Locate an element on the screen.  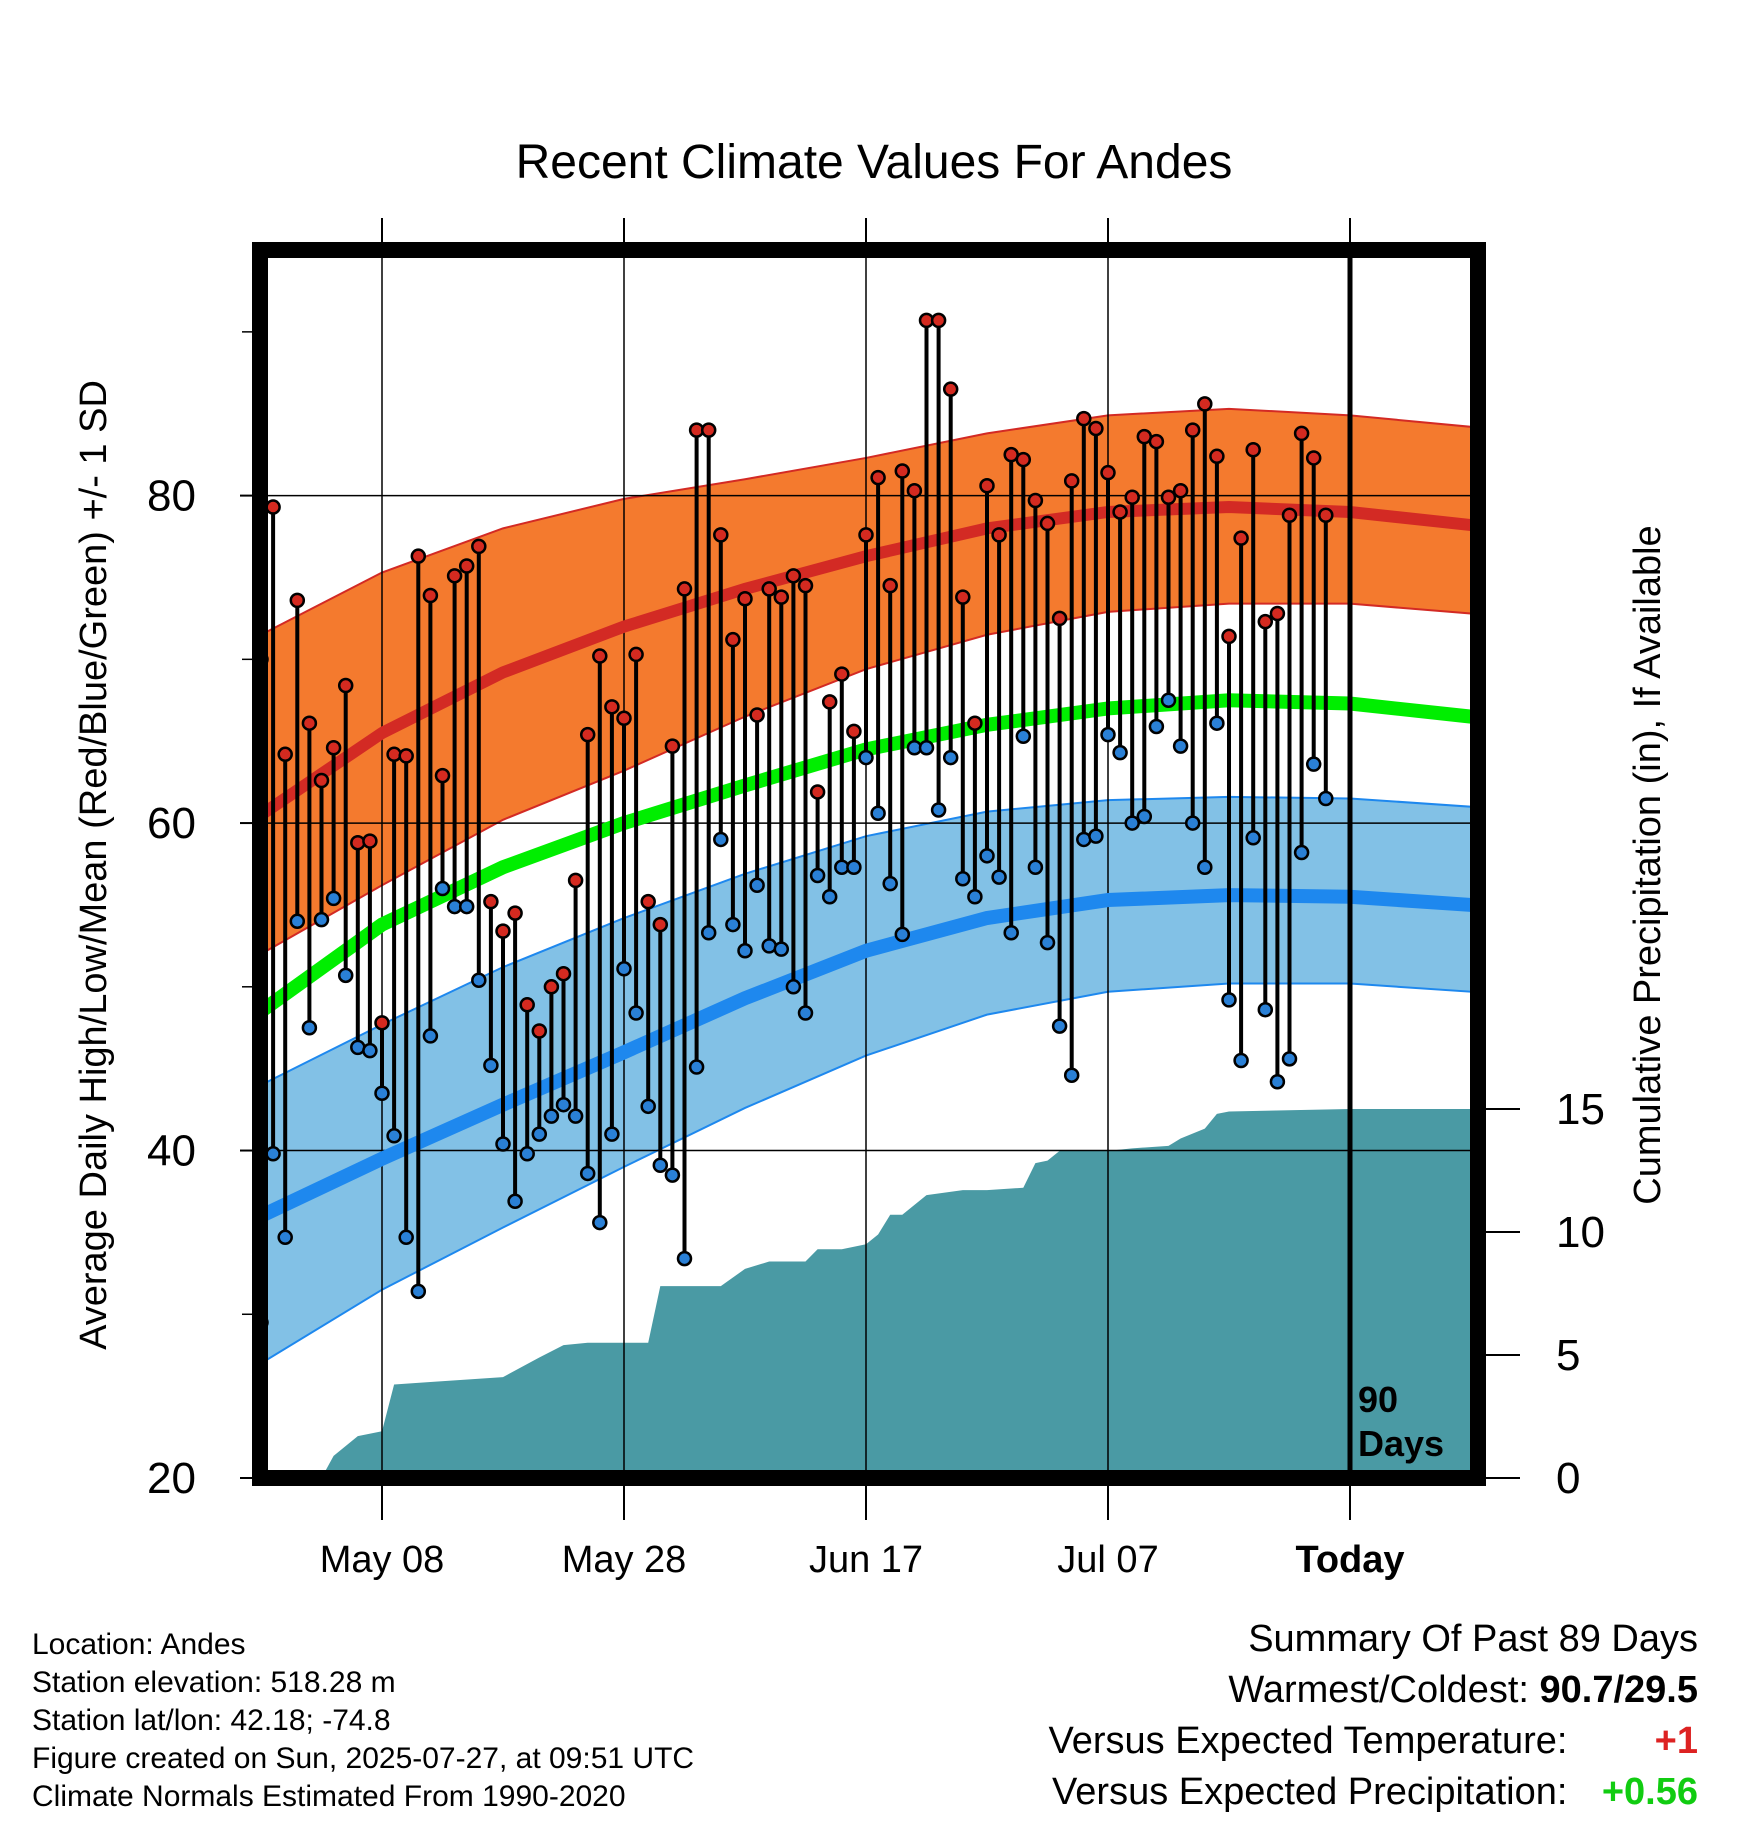
latlon-text: Station lat/lon: 42.18; -74.8 is located at coordinates (211, 1720).